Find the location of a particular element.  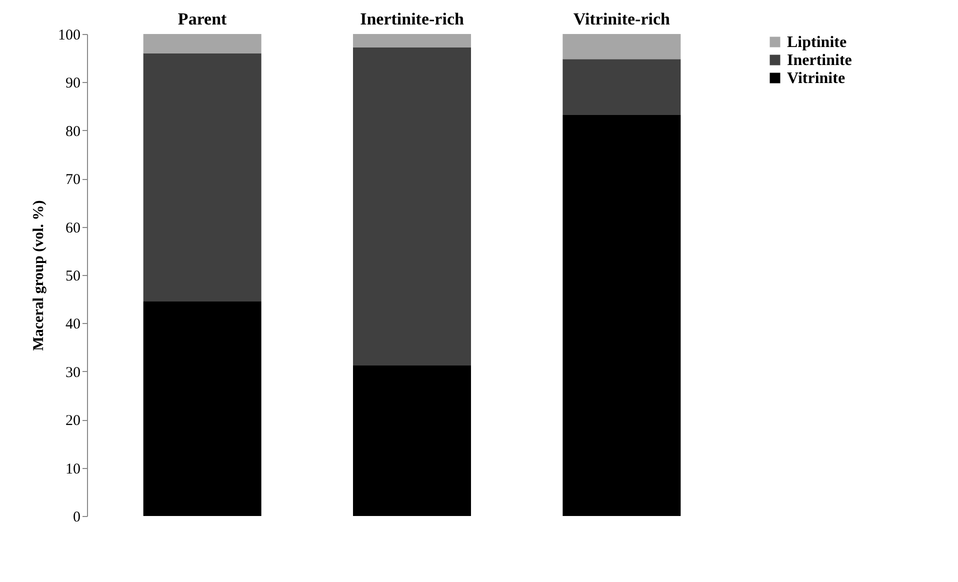

legend-label: Liptinite is located at coordinates (817, 42).